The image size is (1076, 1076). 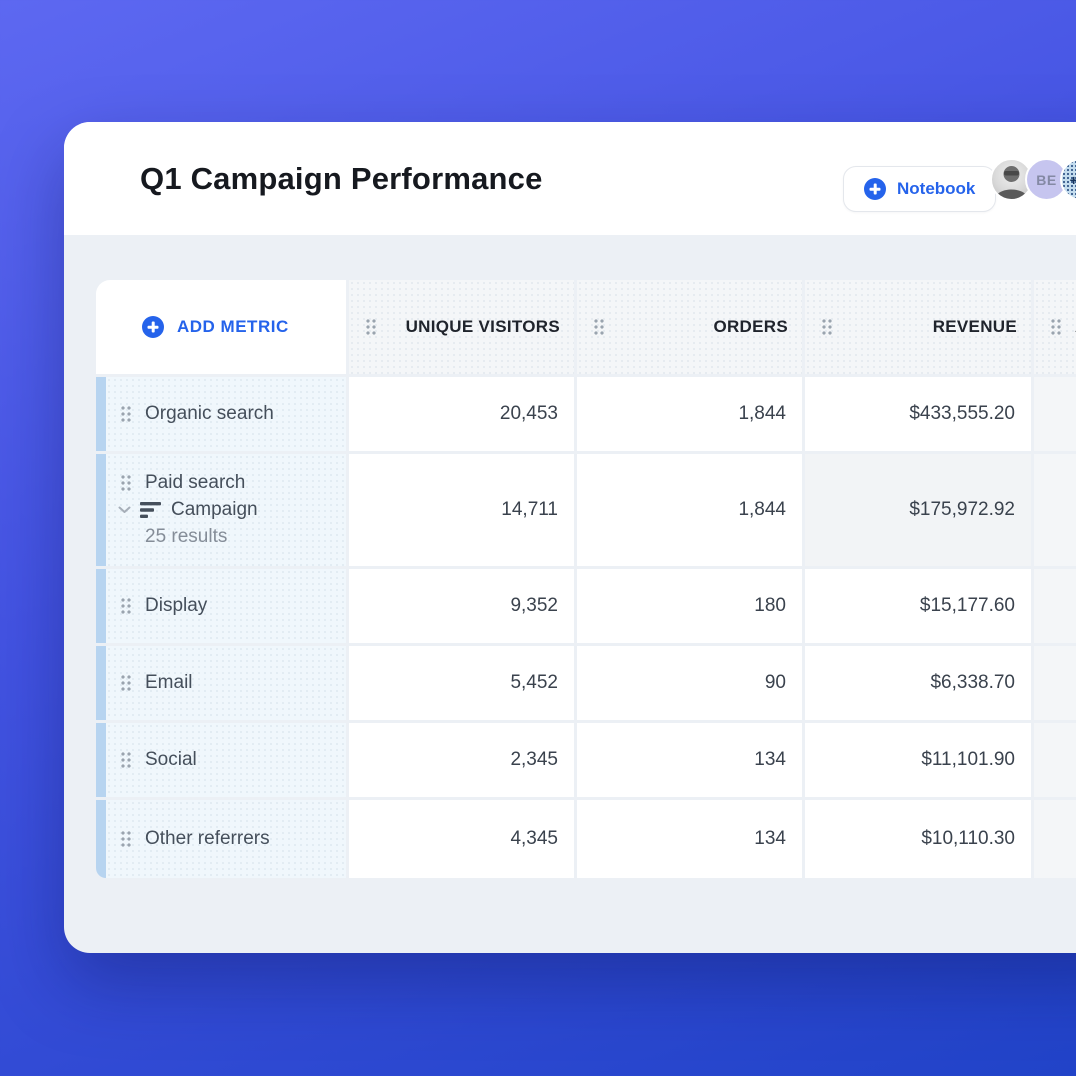 I want to click on avatar-group: BE +12, so click(x=1033, y=179).